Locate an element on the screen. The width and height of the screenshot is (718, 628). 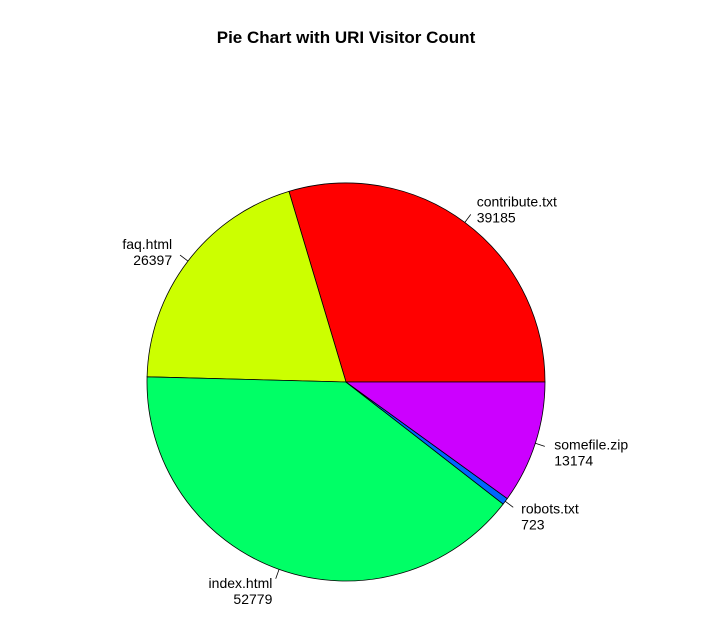
pie-label-value-robots-txt: 723 is located at coordinates (533, 524).